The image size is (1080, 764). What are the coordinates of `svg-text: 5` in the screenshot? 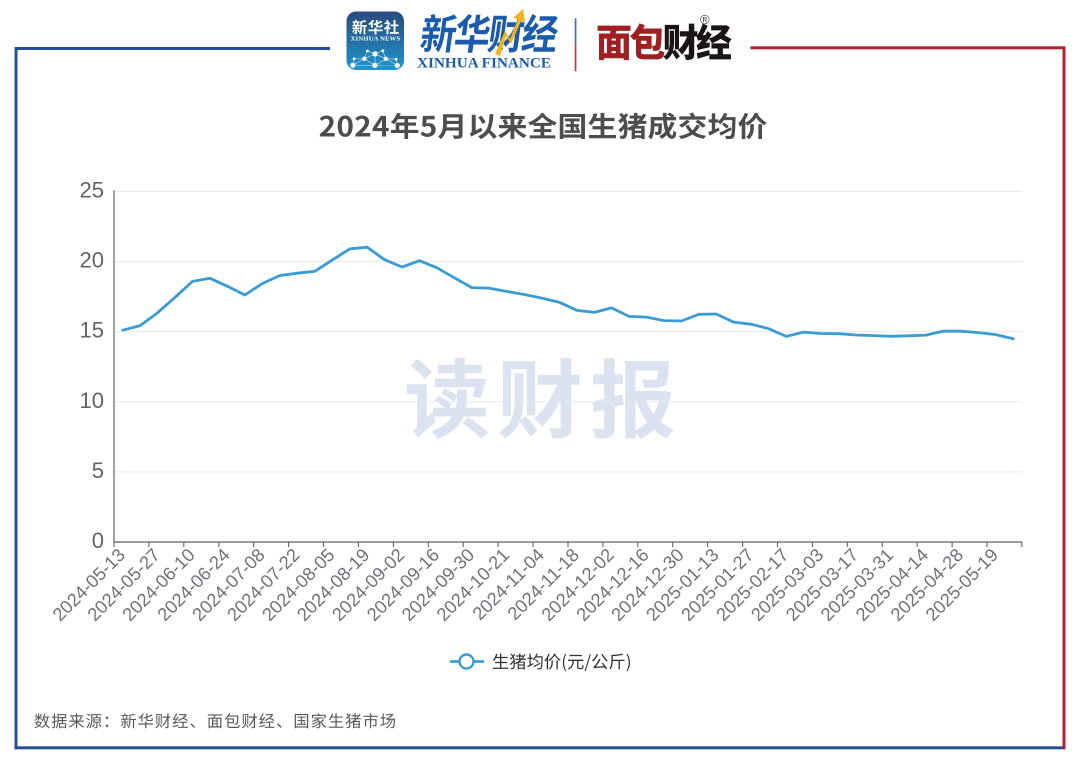 It's located at (98, 470).